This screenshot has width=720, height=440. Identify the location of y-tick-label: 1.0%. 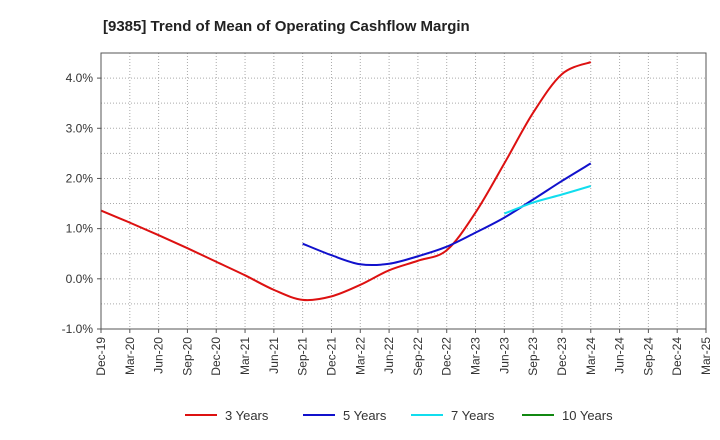
(80, 229).